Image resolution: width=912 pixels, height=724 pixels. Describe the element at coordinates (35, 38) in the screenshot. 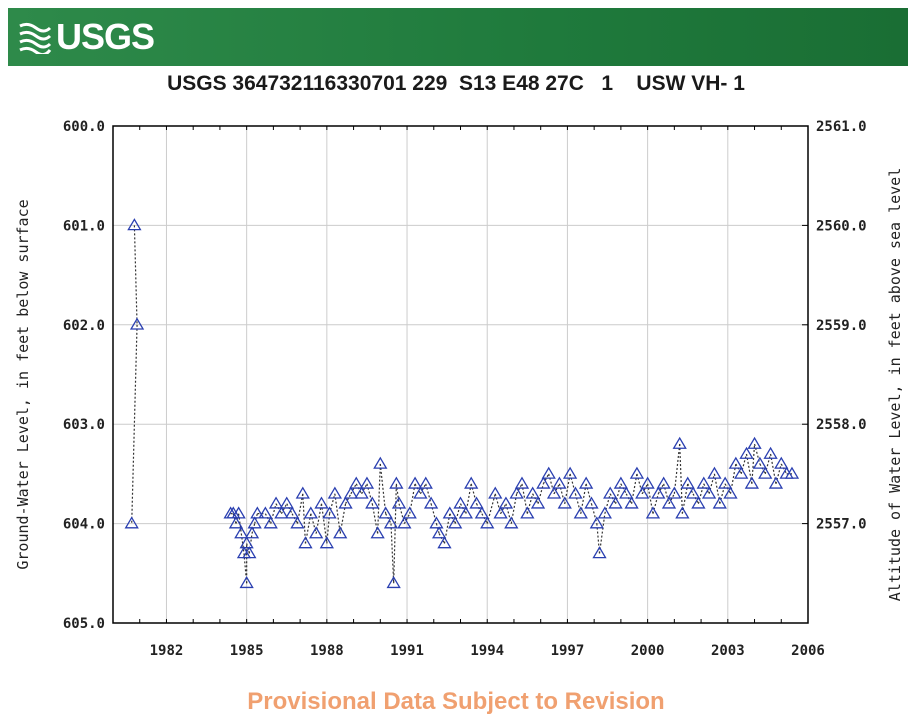

I see `usgs-wave-icon` at that location.